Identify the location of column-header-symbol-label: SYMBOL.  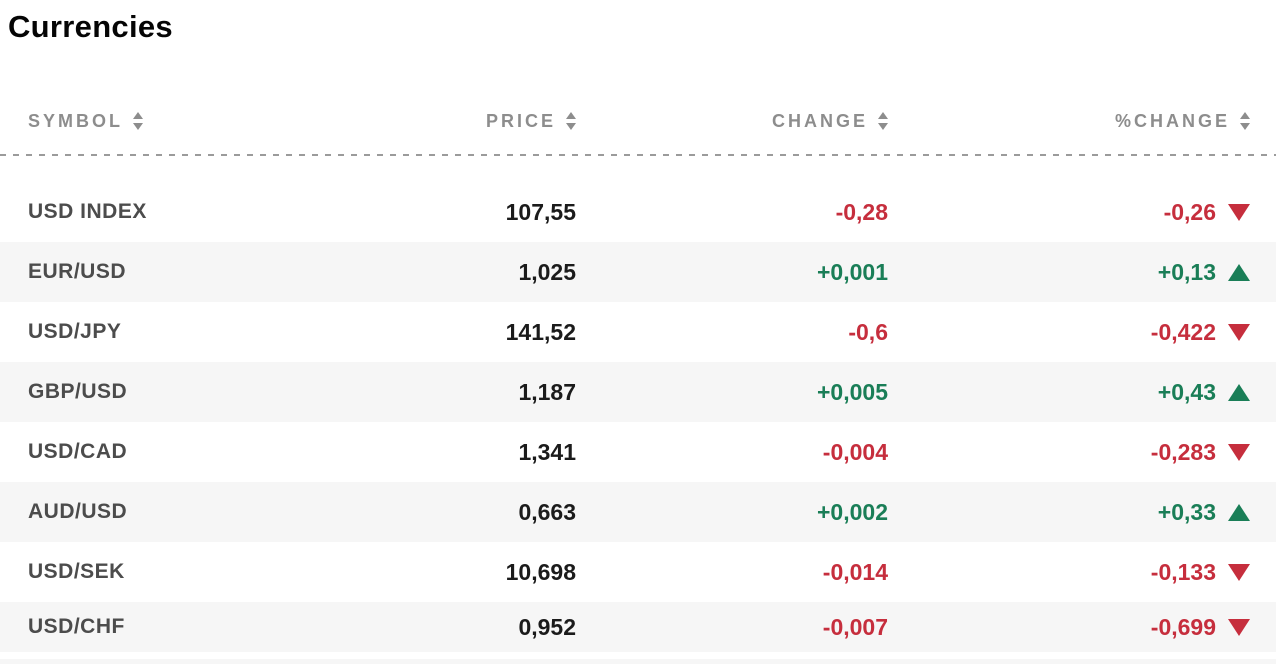
(76, 120).